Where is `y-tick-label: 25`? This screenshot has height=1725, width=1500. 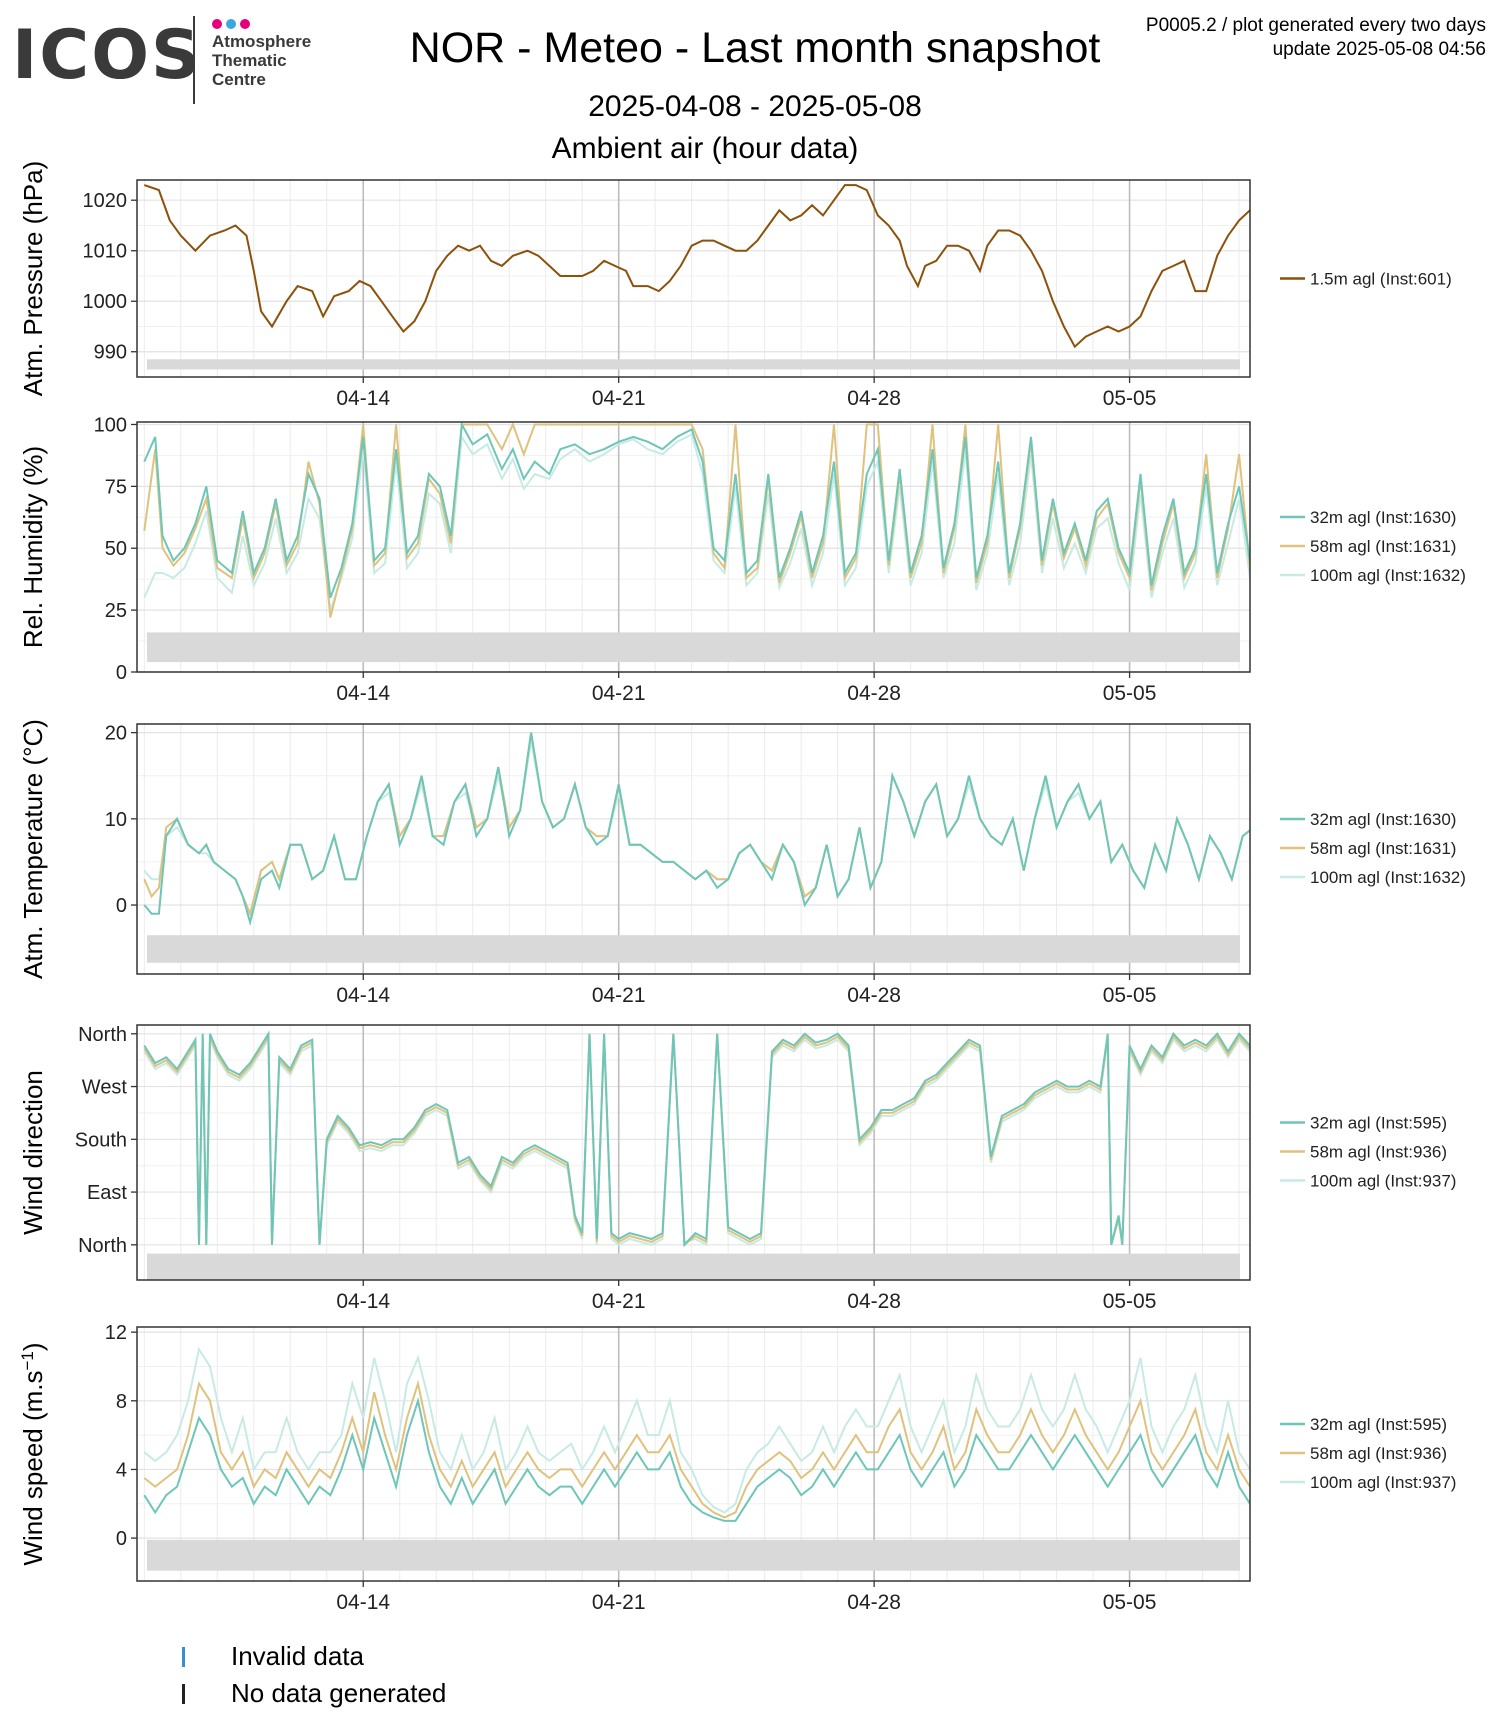 y-tick-label: 25 is located at coordinates (116, 611).